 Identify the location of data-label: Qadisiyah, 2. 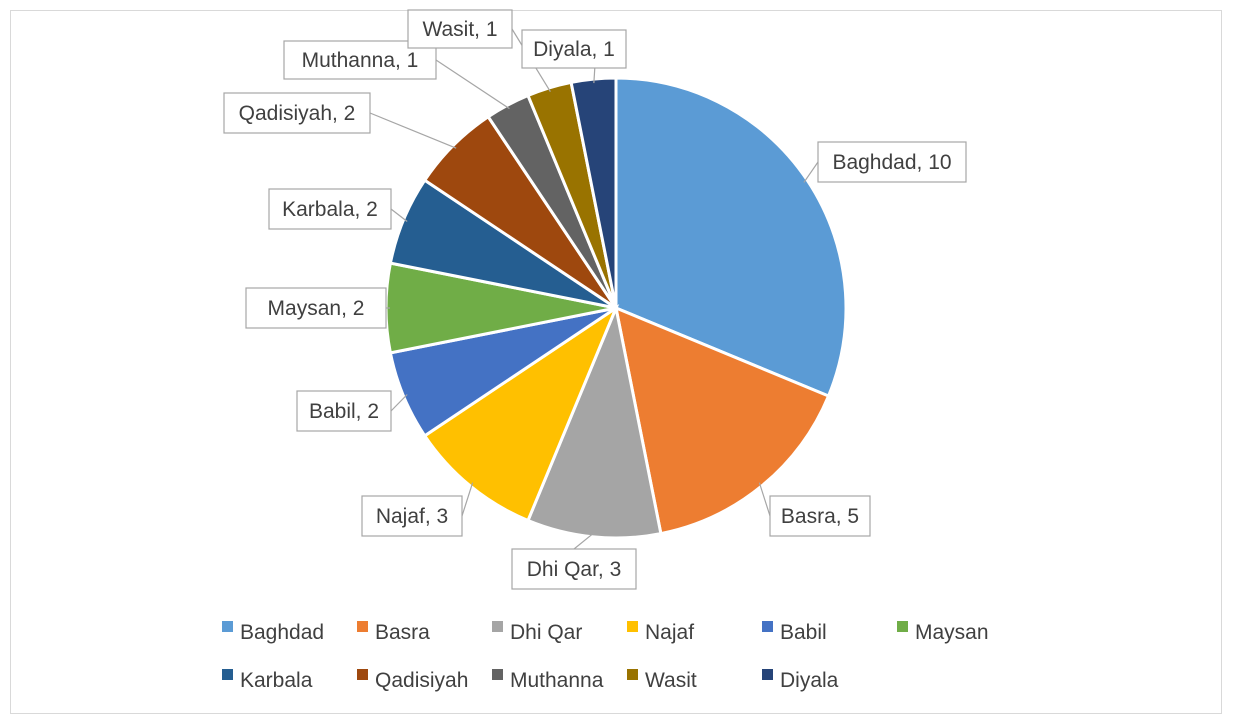
(297, 113).